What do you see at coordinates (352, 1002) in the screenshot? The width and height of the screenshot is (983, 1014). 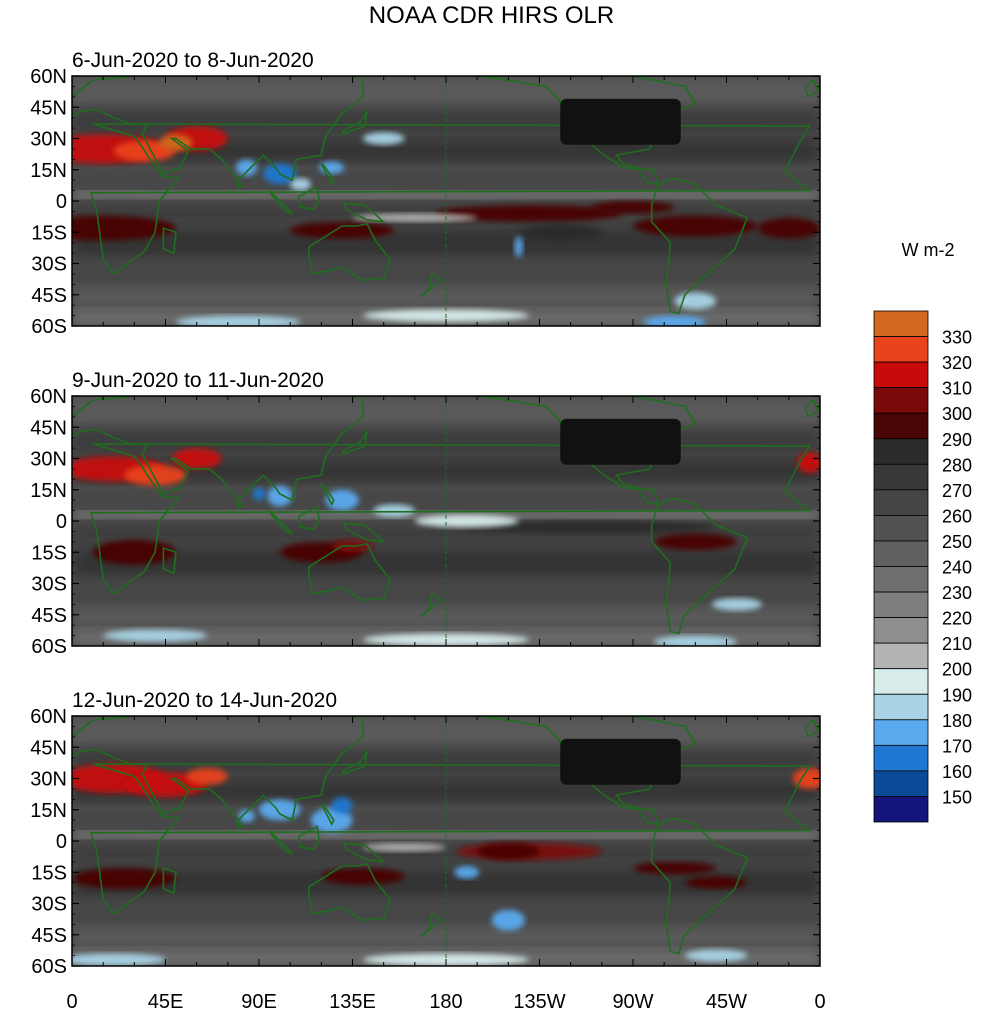 I see `lon-tick-label: 135E` at bounding box center [352, 1002].